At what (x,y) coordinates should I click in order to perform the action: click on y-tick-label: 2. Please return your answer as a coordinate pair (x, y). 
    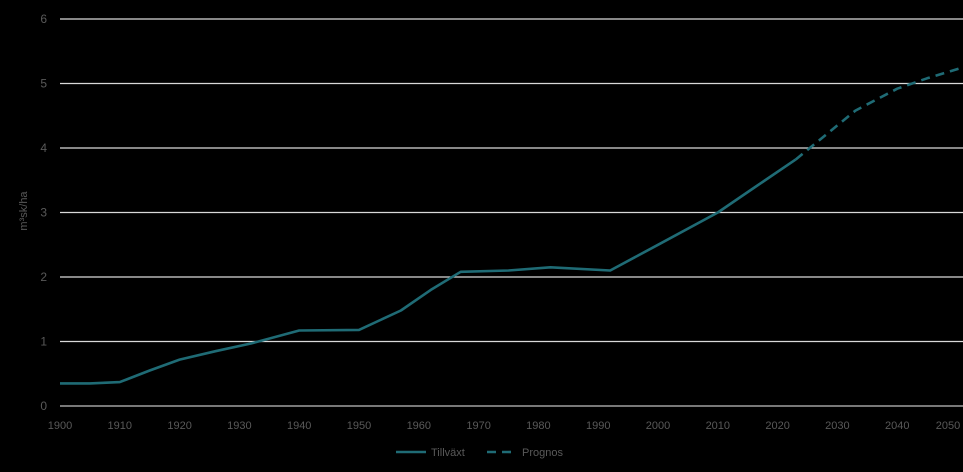
    Looking at the image, I should click on (43, 277).